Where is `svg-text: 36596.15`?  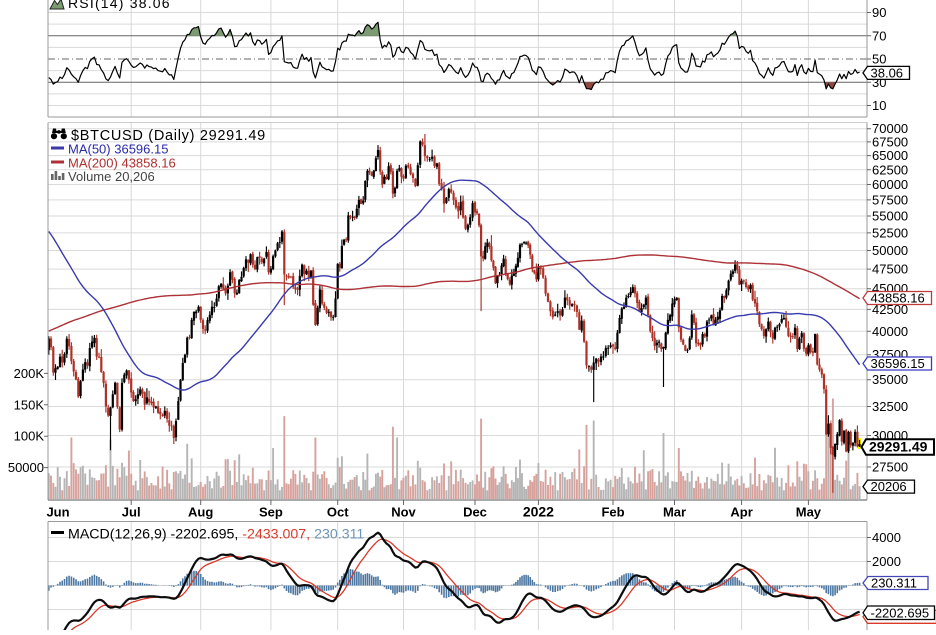
svg-text: 36596.15 is located at coordinates (898, 363).